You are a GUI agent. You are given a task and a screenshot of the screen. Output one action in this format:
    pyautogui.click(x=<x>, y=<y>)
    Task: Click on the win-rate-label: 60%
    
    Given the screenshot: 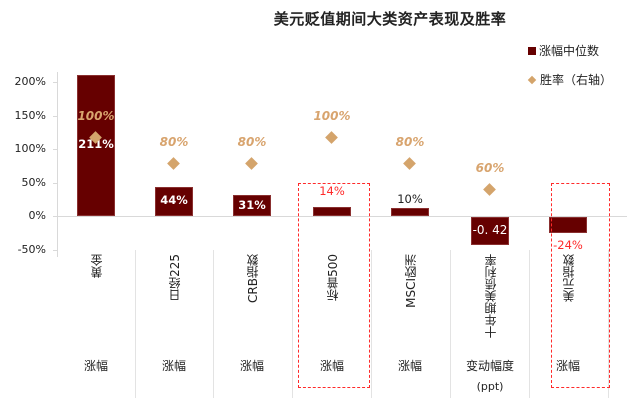 What is the action you would take?
    pyautogui.click(x=490, y=168)
    